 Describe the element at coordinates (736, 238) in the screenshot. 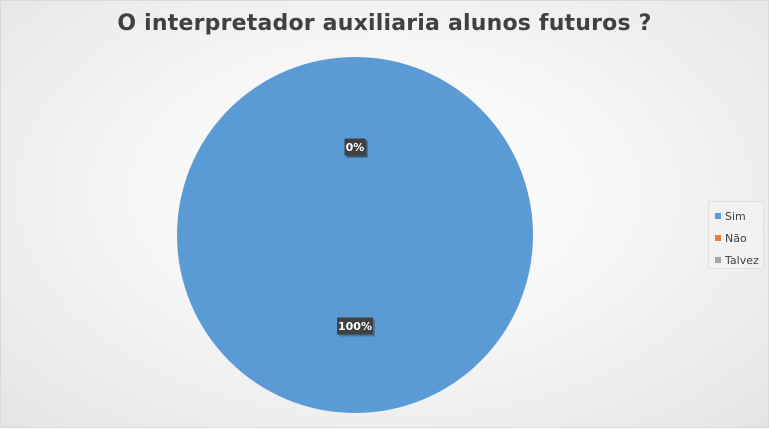

I see `legend-label-nao: Não` at that location.